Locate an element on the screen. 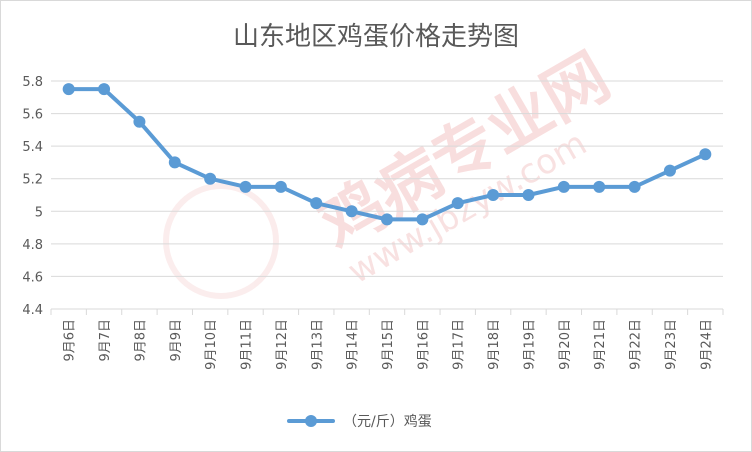  x-tick-label: 9月17日 is located at coordinates (459, 344).